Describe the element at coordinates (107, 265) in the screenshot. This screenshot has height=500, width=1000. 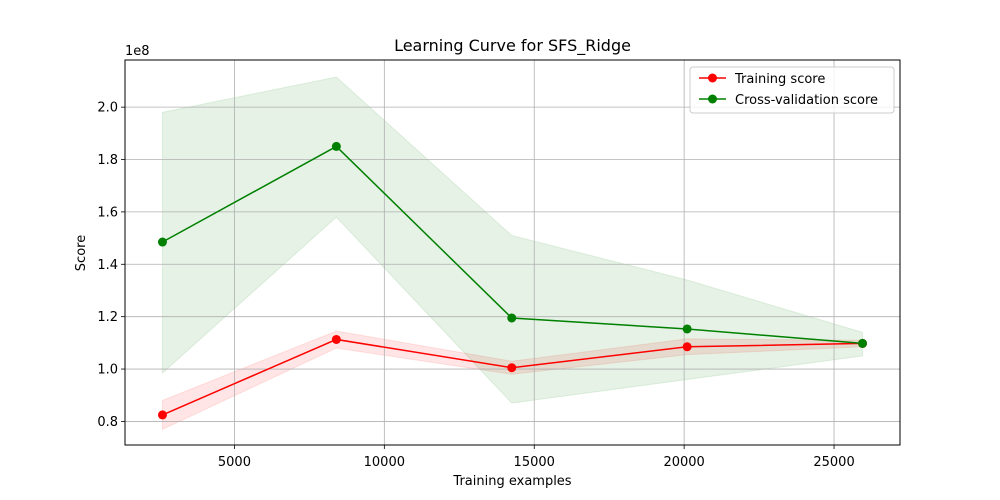
I see `y-tick-label: 1.4` at that location.